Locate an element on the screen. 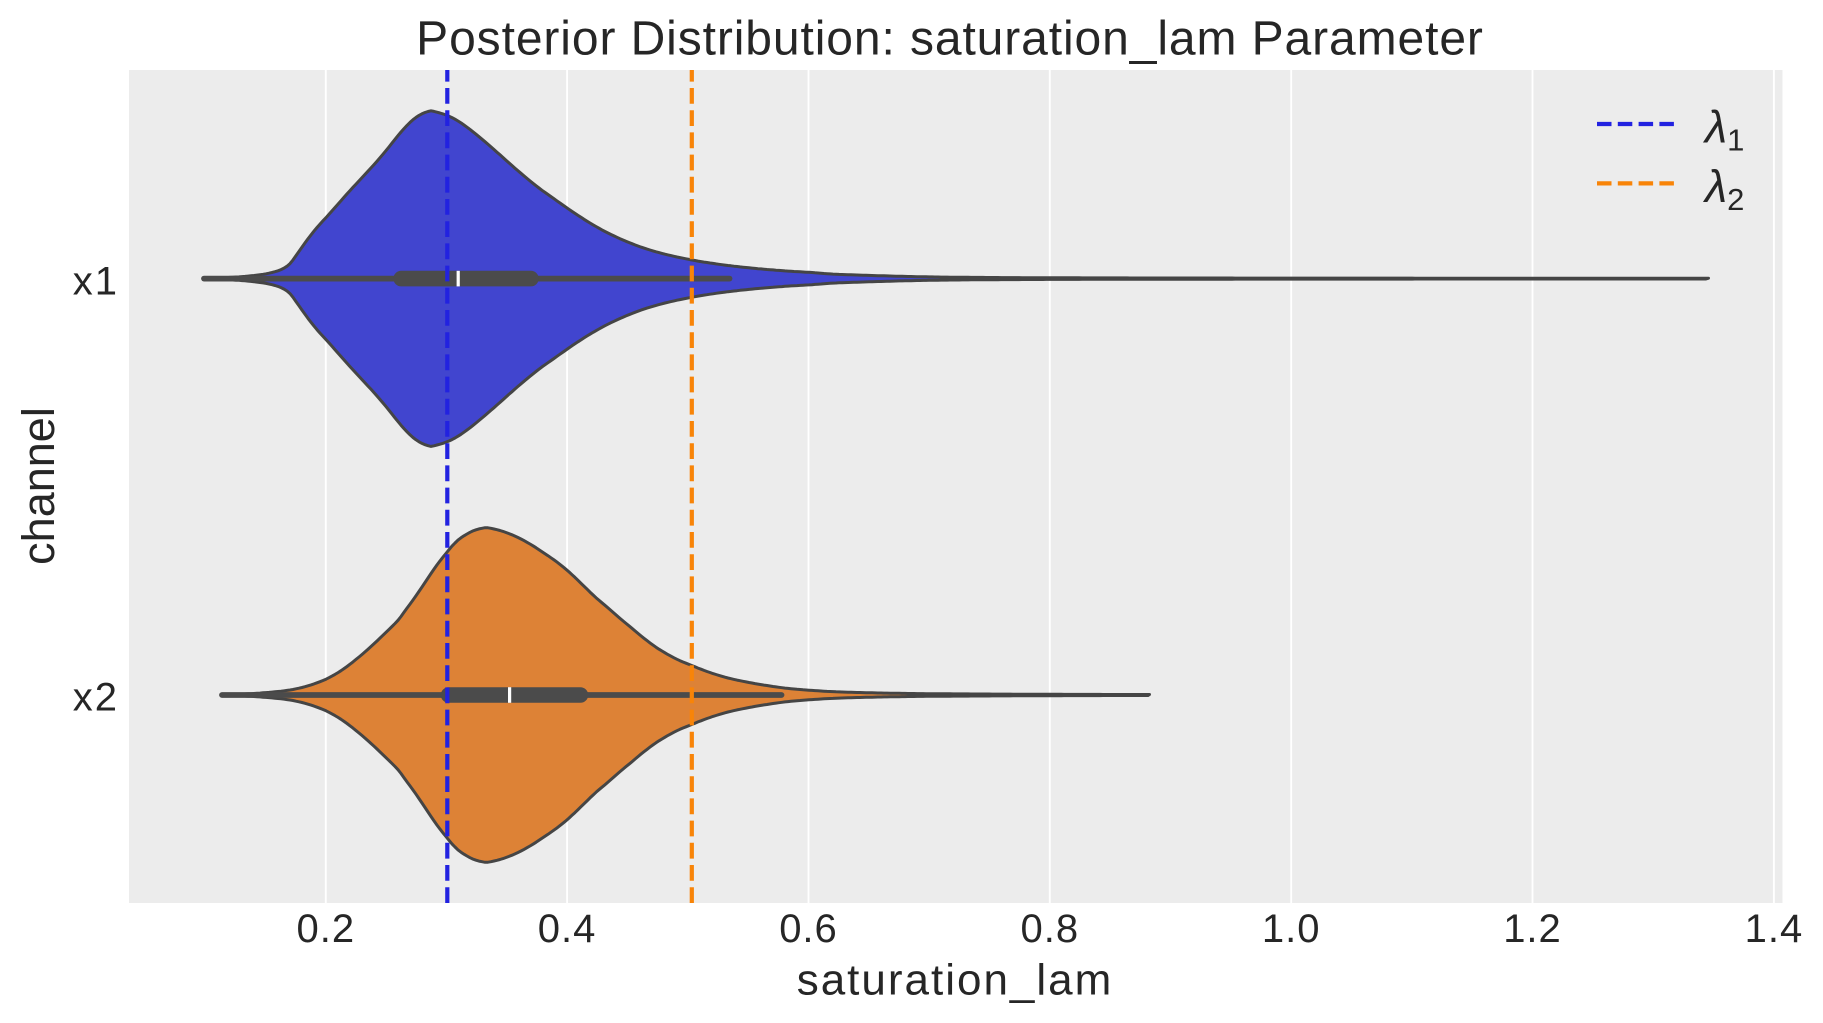  svg-text: x1 is located at coordinates (96, 281).